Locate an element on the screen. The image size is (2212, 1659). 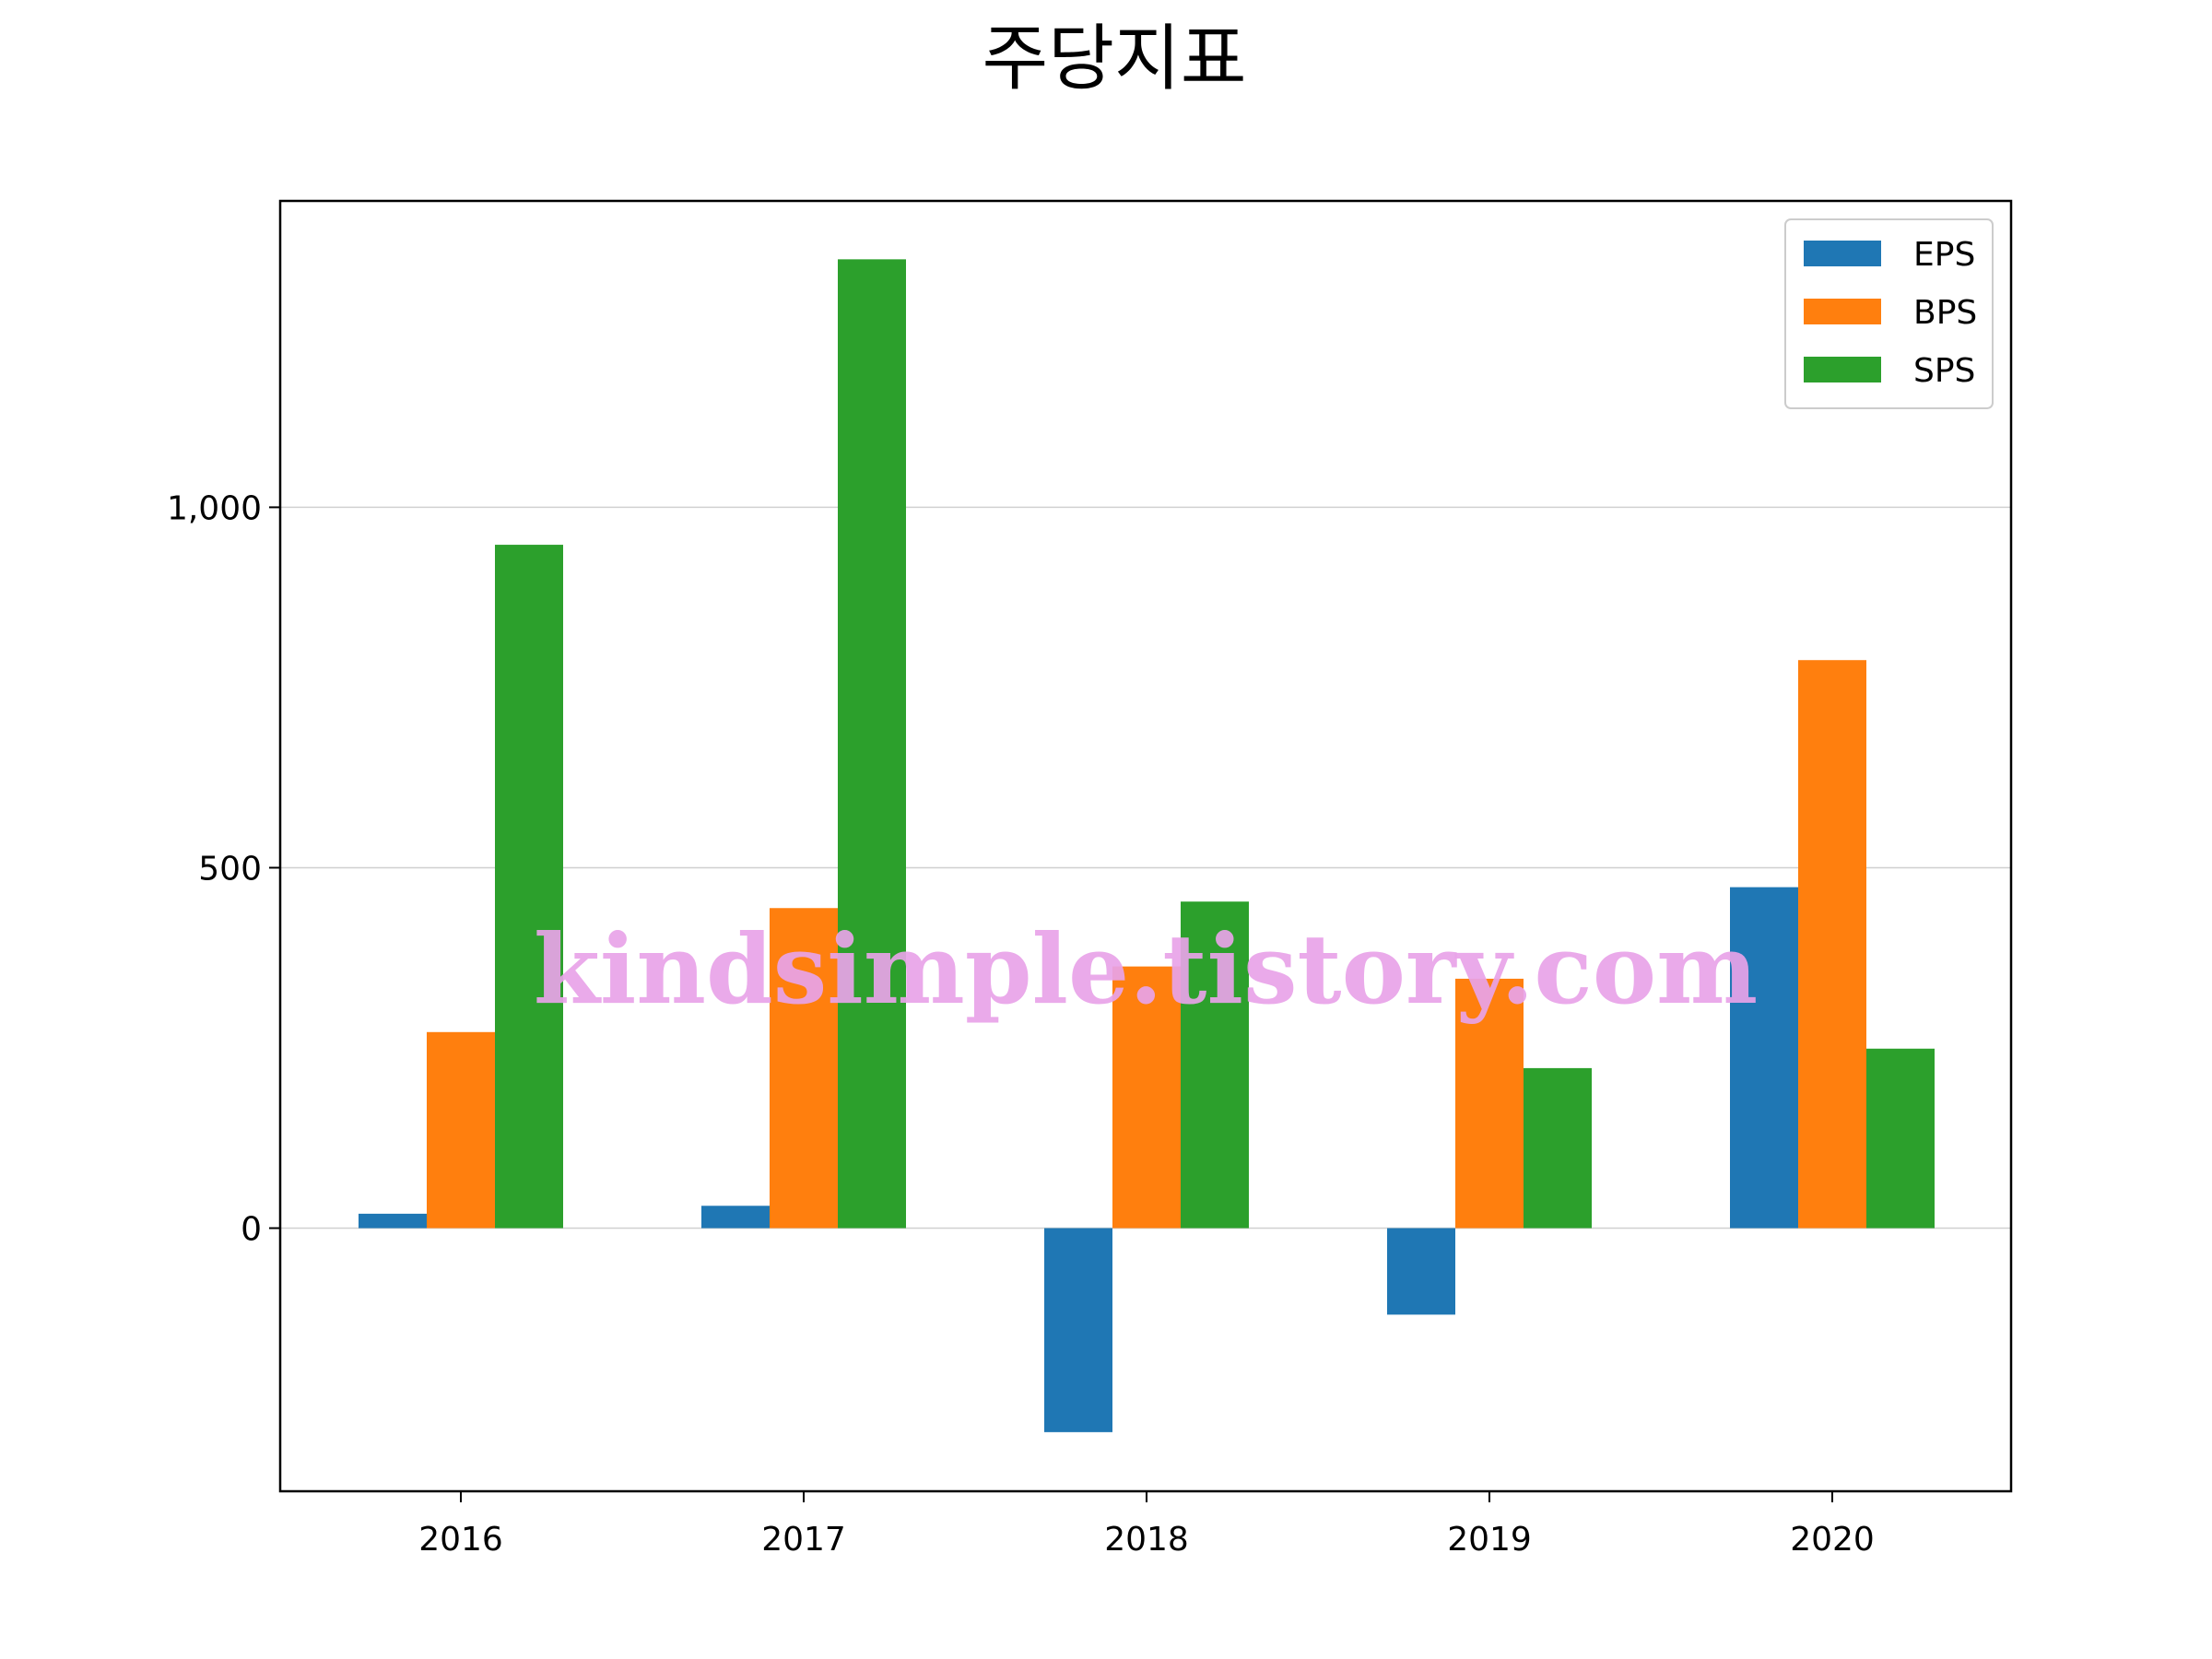
bar-bps-2019 is located at coordinates (1489, 1103).